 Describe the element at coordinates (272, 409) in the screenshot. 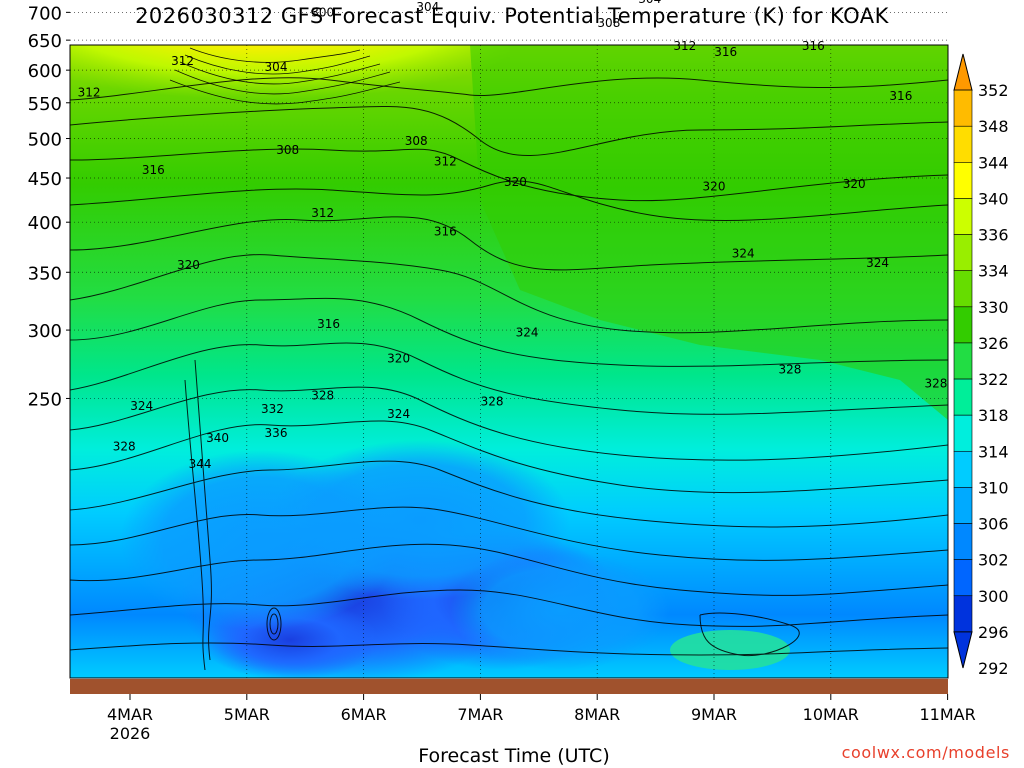

I see `contour-label: 332` at that location.